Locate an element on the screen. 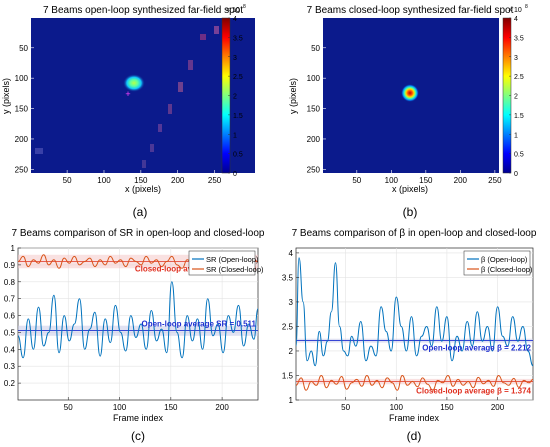  y-tick-label: 0.9 is located at coordinates (10, 265).